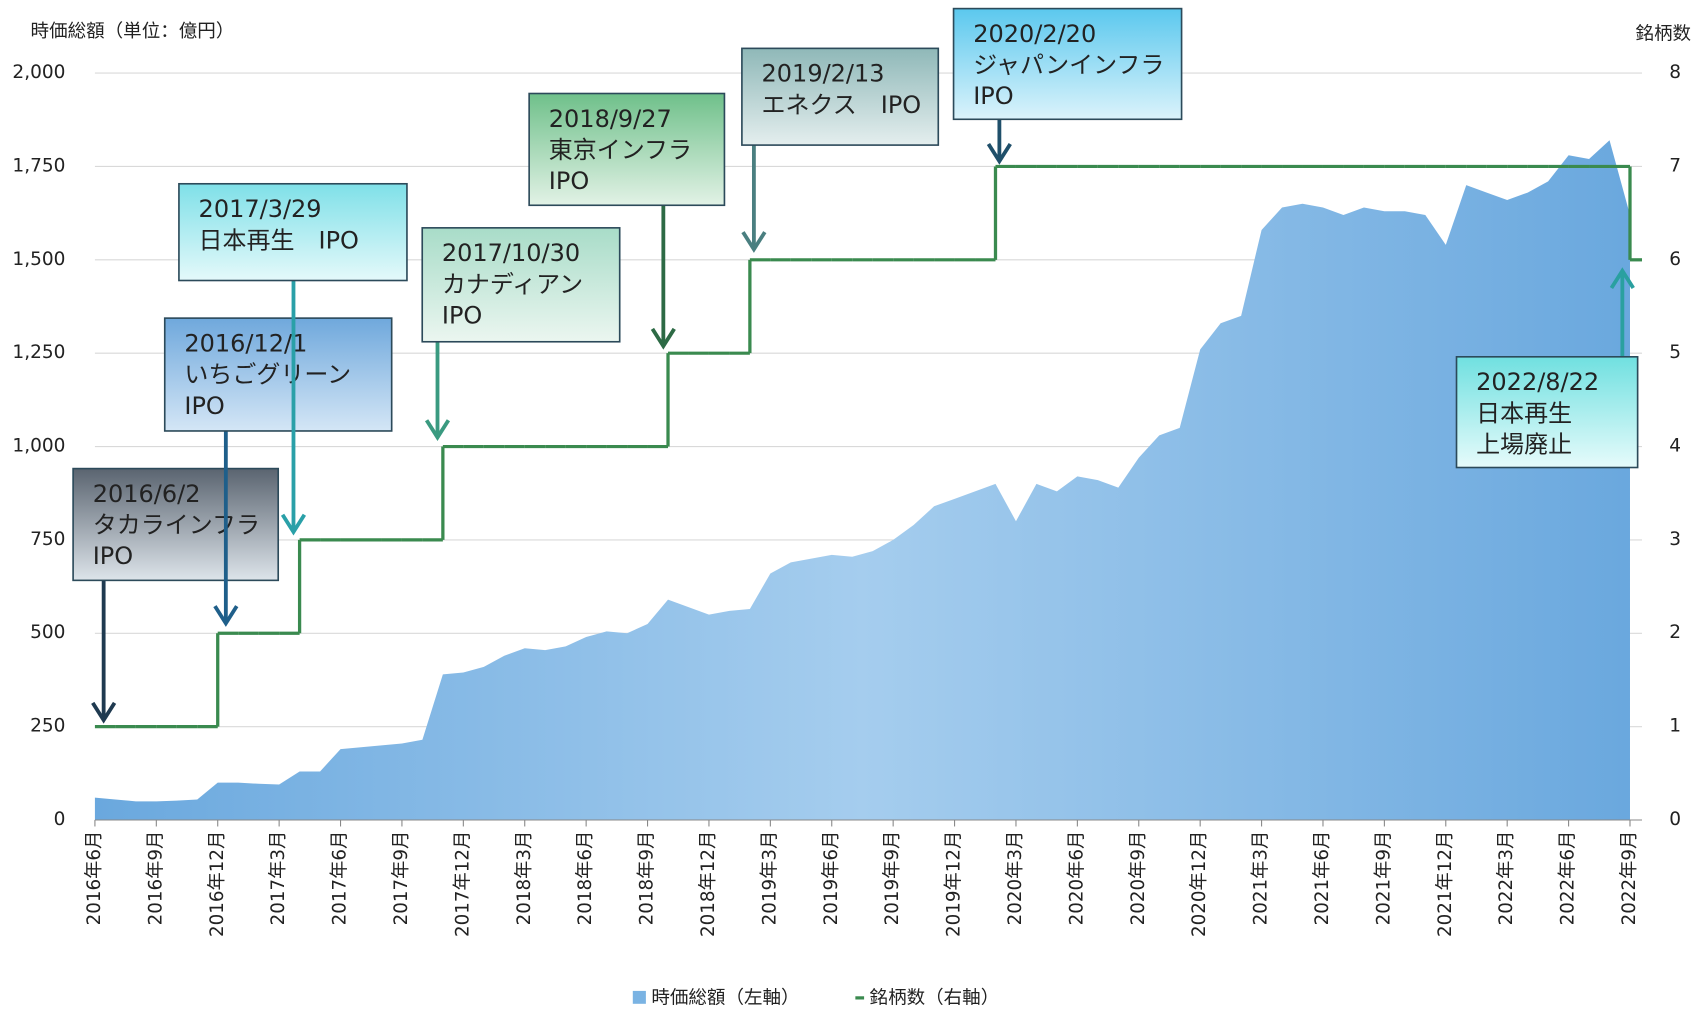 The width and height of the screenshot is (1702, 1021). I want to click on x-tick-label: 2018年12月, so click(708, 884).